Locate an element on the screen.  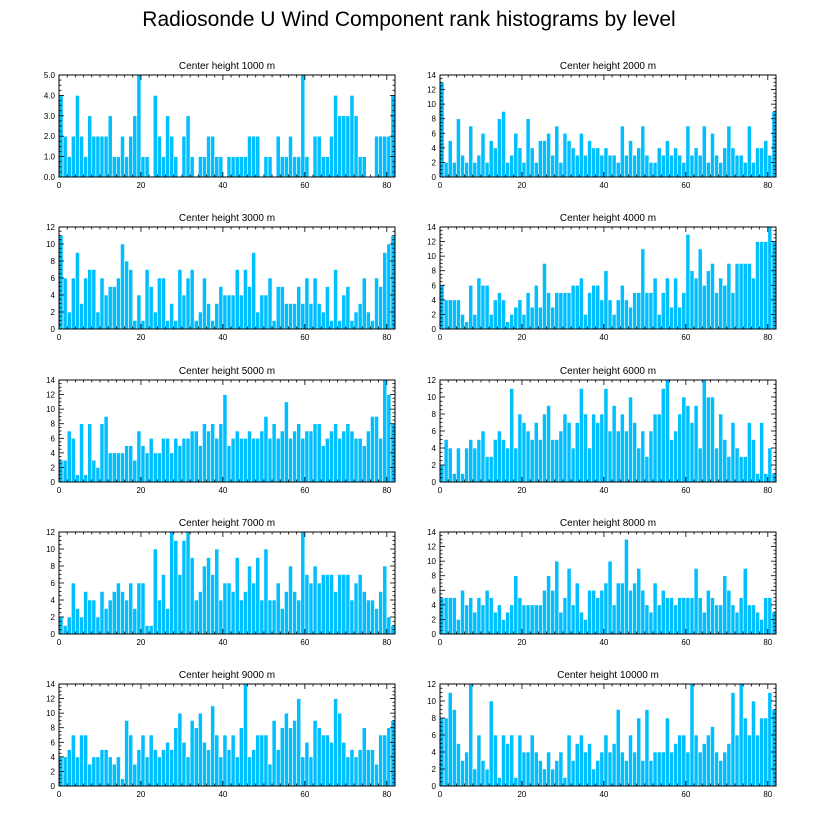
panel-title: Center height 6000 m is located at coordinates (608, 371).